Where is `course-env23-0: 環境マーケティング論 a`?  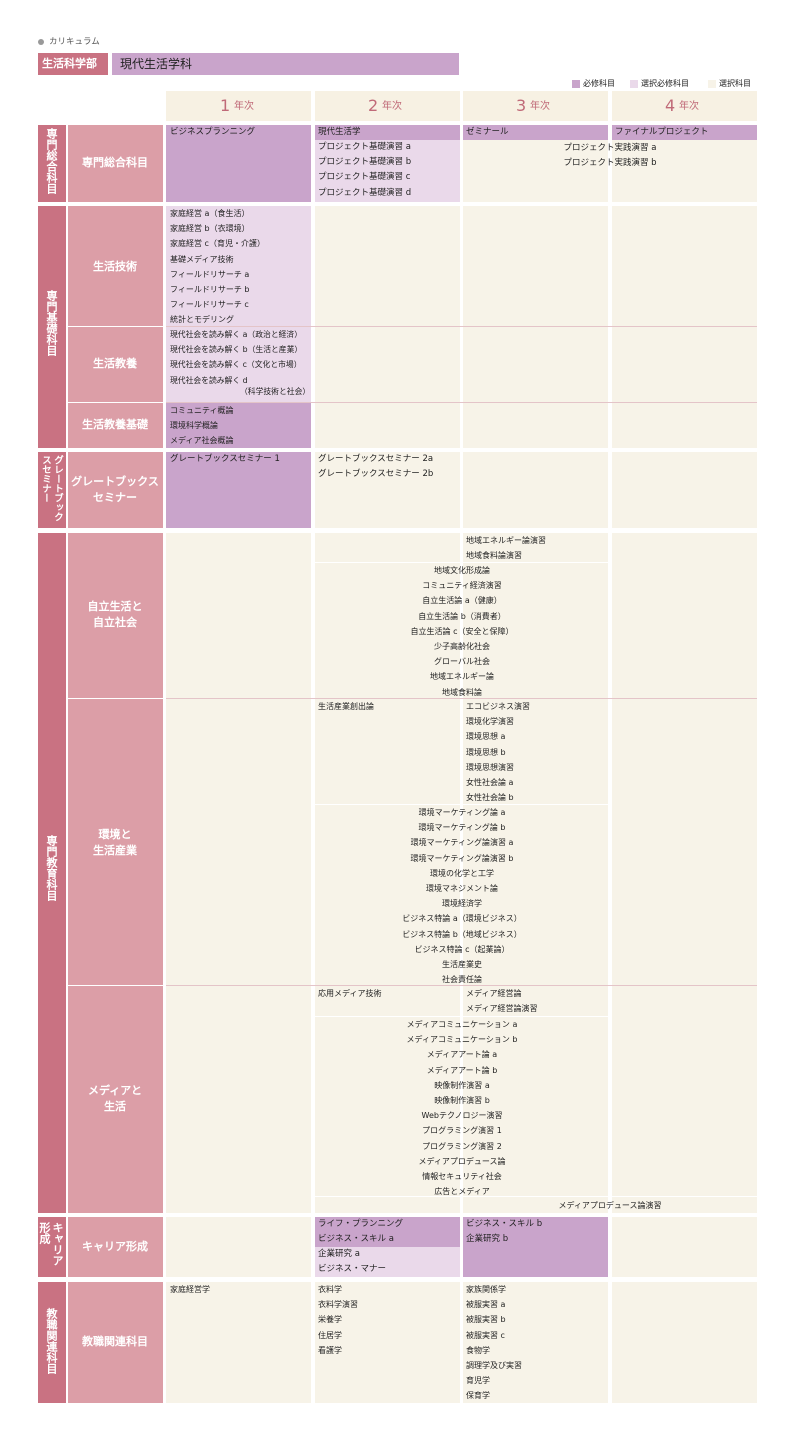
course-env23-0: 環境マーケティング論 a is located at coordinates (462, 812).